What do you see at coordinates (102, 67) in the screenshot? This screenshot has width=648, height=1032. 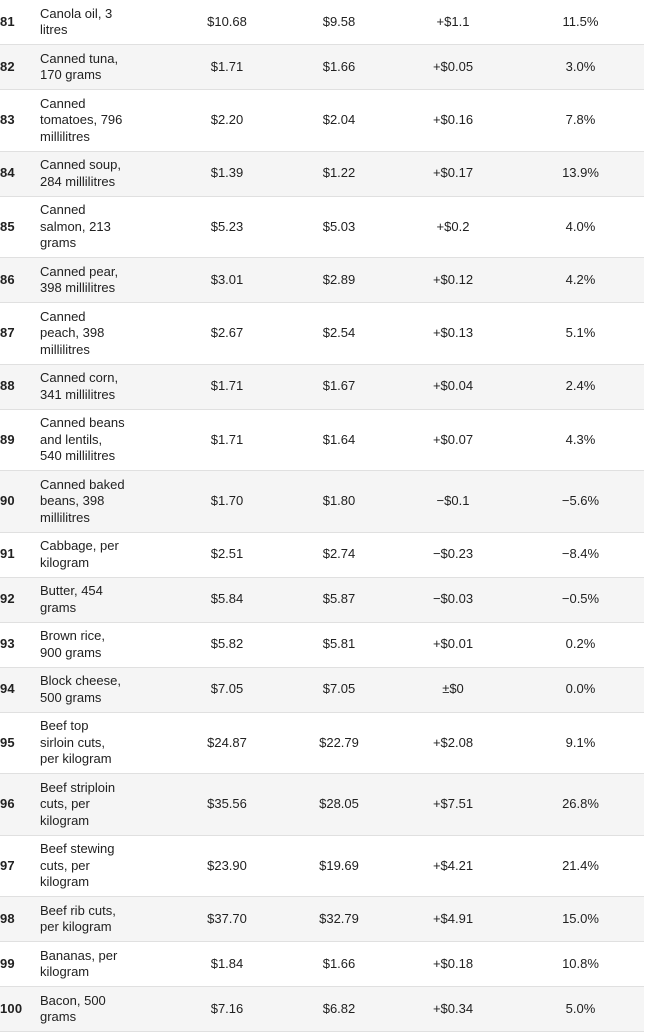 I see `item-name-cell: Canned tuna, 170 grams` at bounding box center [102, 67].